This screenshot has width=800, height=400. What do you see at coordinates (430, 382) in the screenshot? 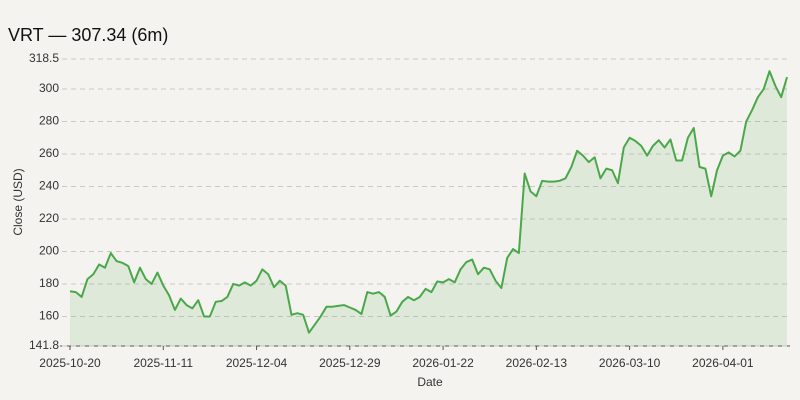
I see `x-axis-label: Date` at bounding box center [430, 382].